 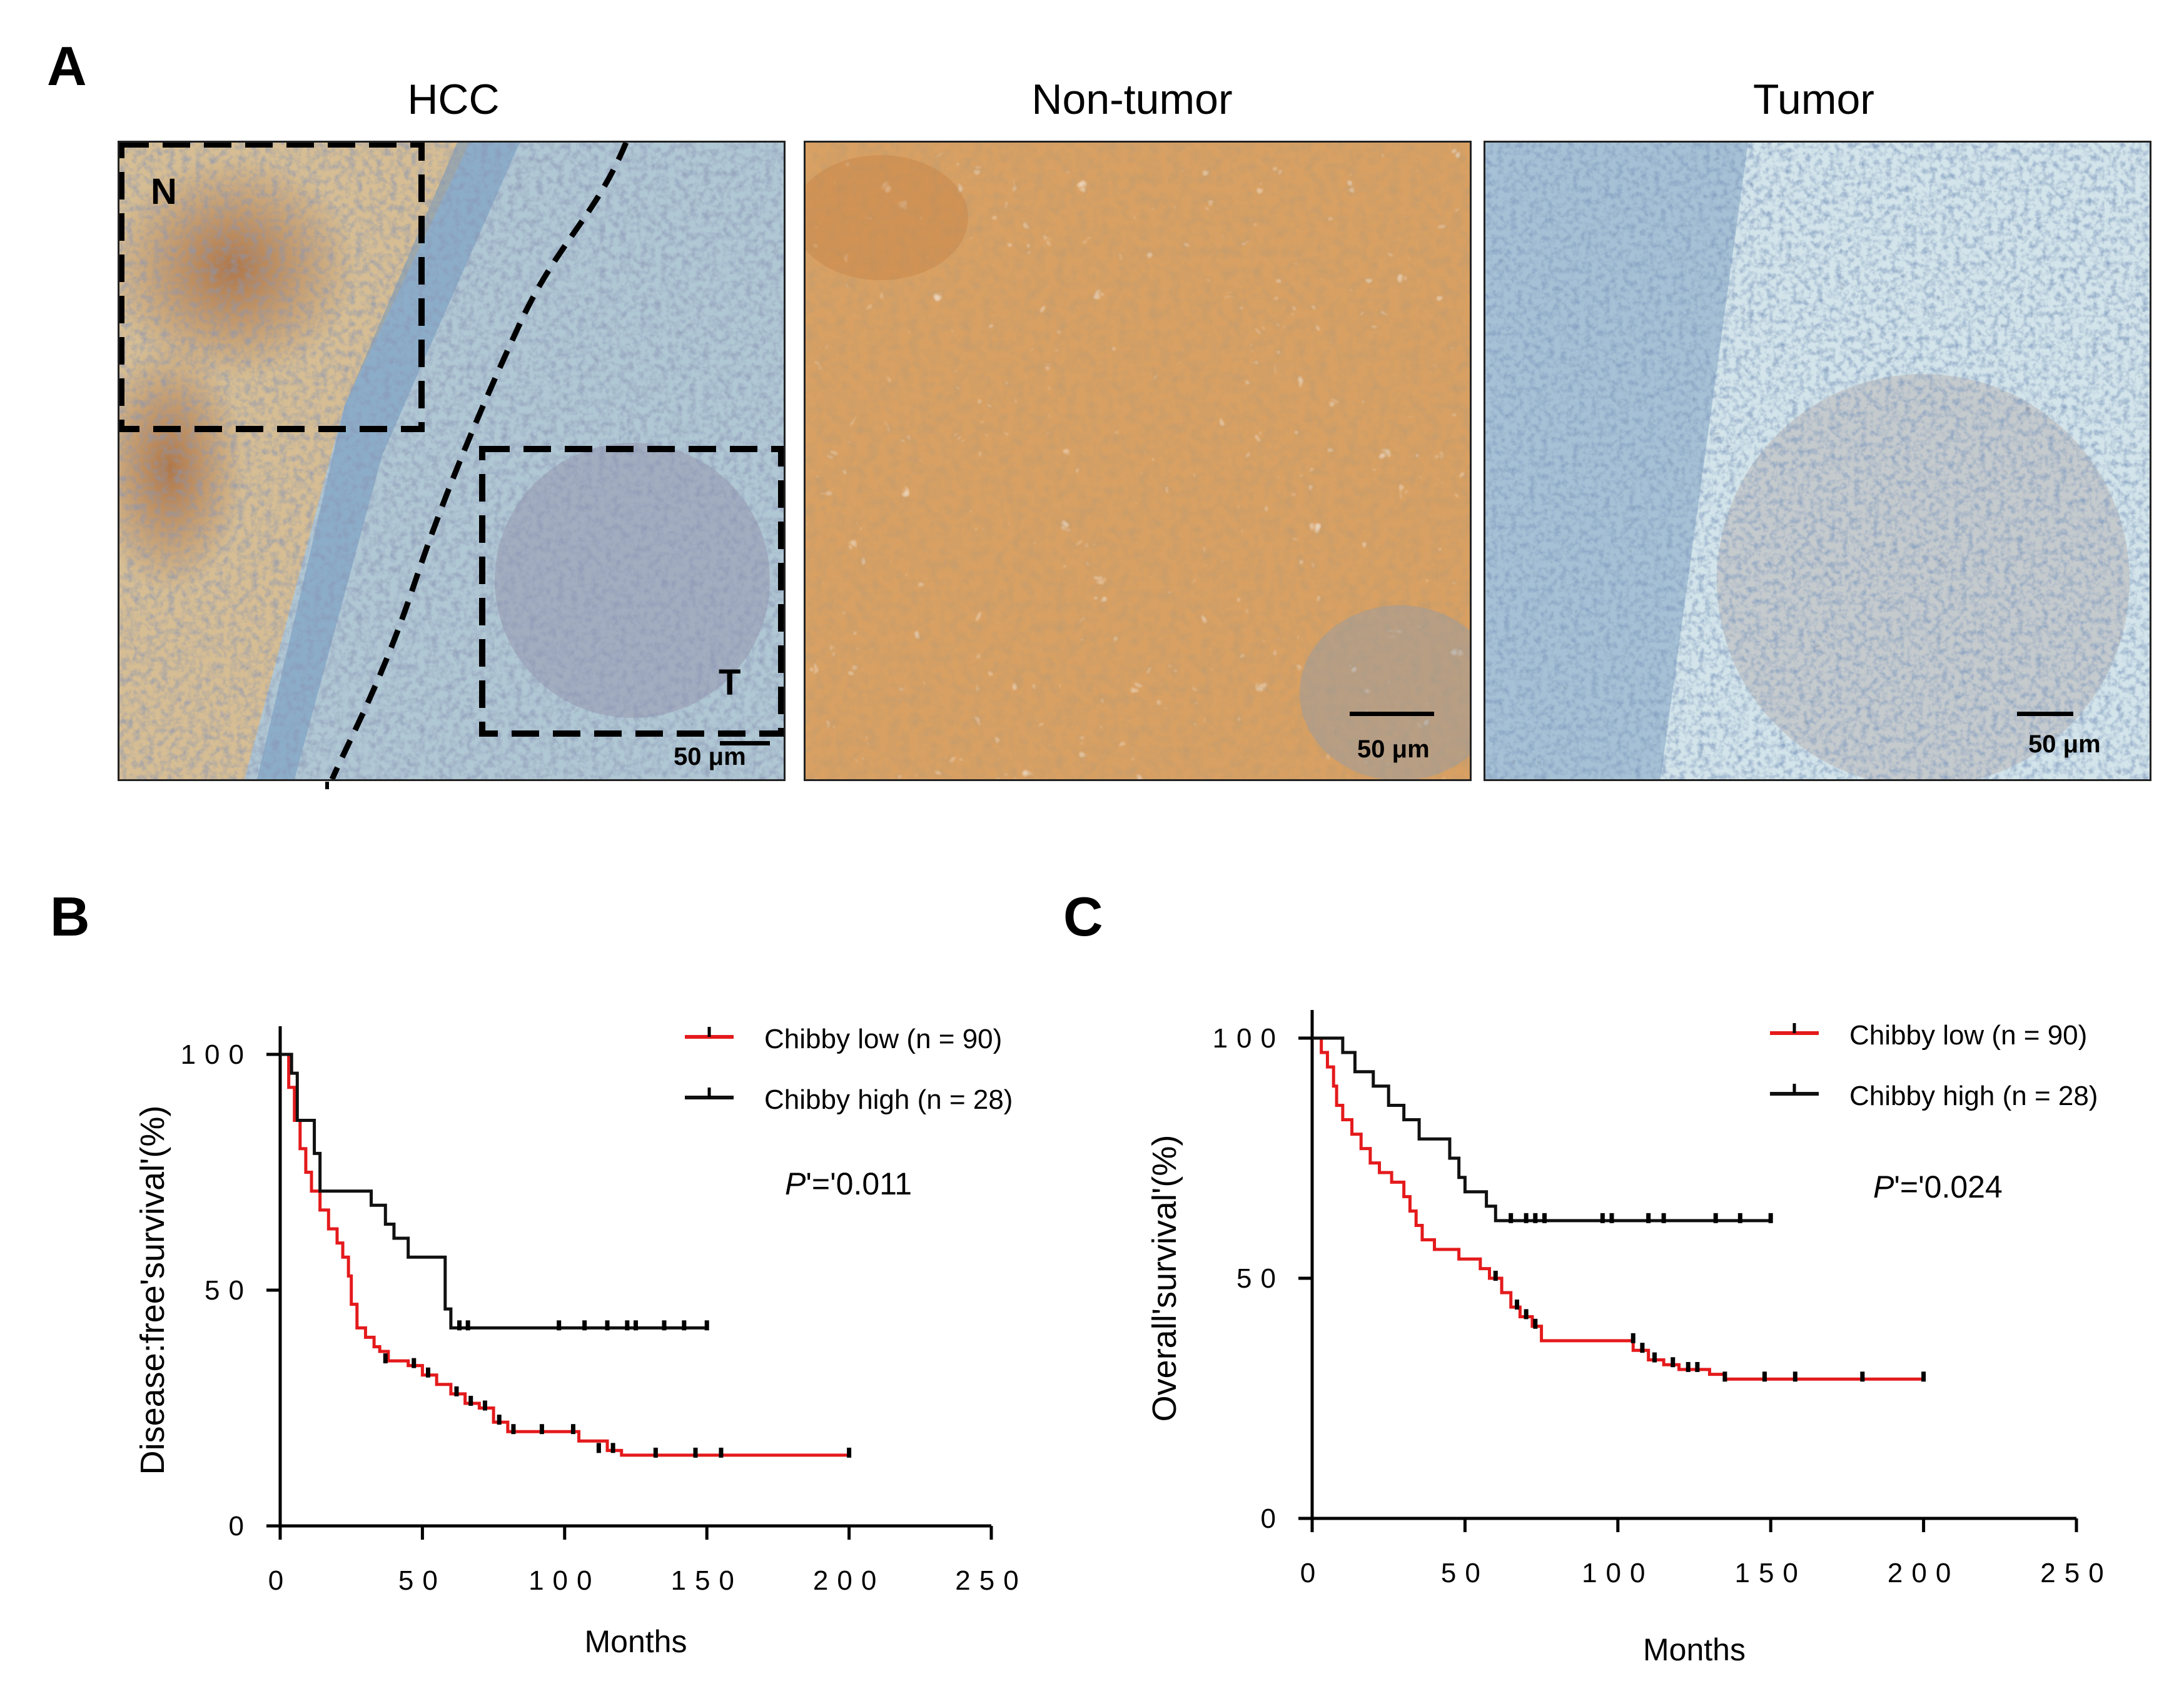 I want to click on chart2-x-tick-label: 50, so click(x=1465, y=1573).